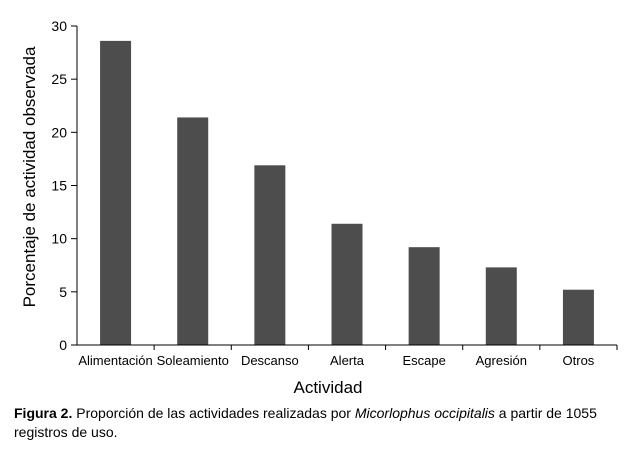 The image size is (630, 455). Describe the element at coordinates (63, 292) in the screenshot. I see `y-tick-label: 5` at that location.